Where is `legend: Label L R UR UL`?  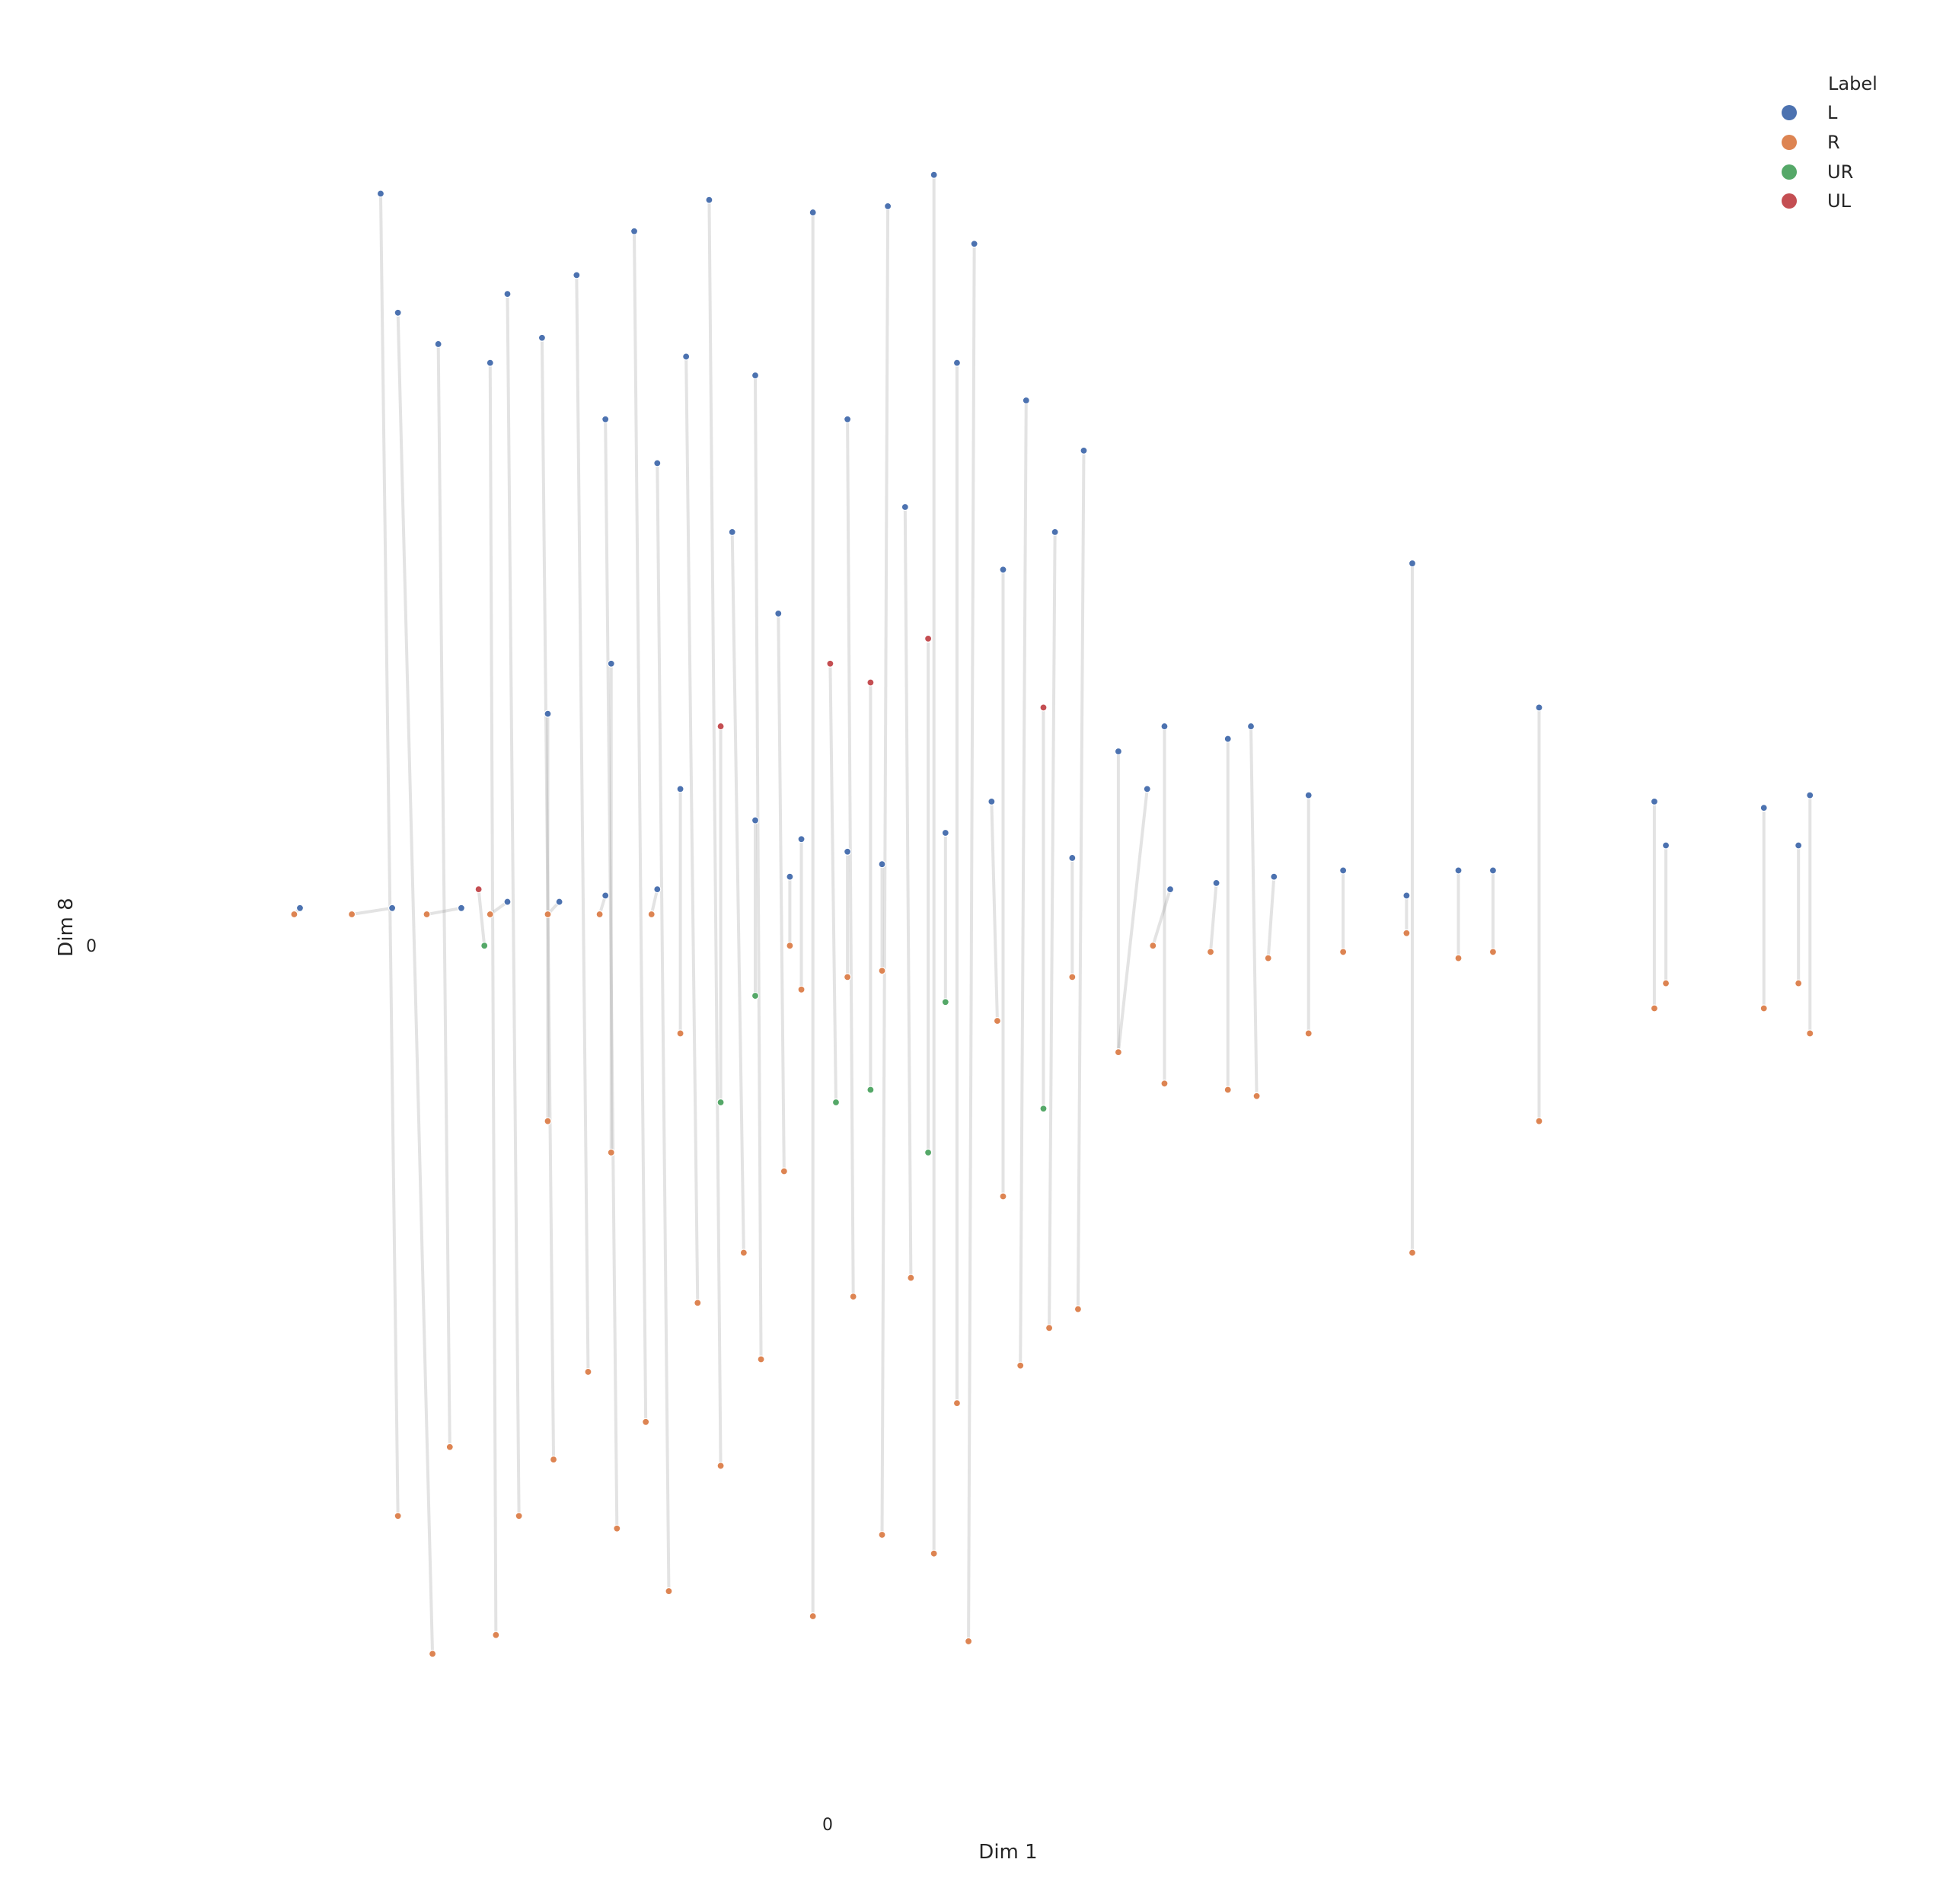
legend: Label L R UR UL is located at coordinates (1830, 142).